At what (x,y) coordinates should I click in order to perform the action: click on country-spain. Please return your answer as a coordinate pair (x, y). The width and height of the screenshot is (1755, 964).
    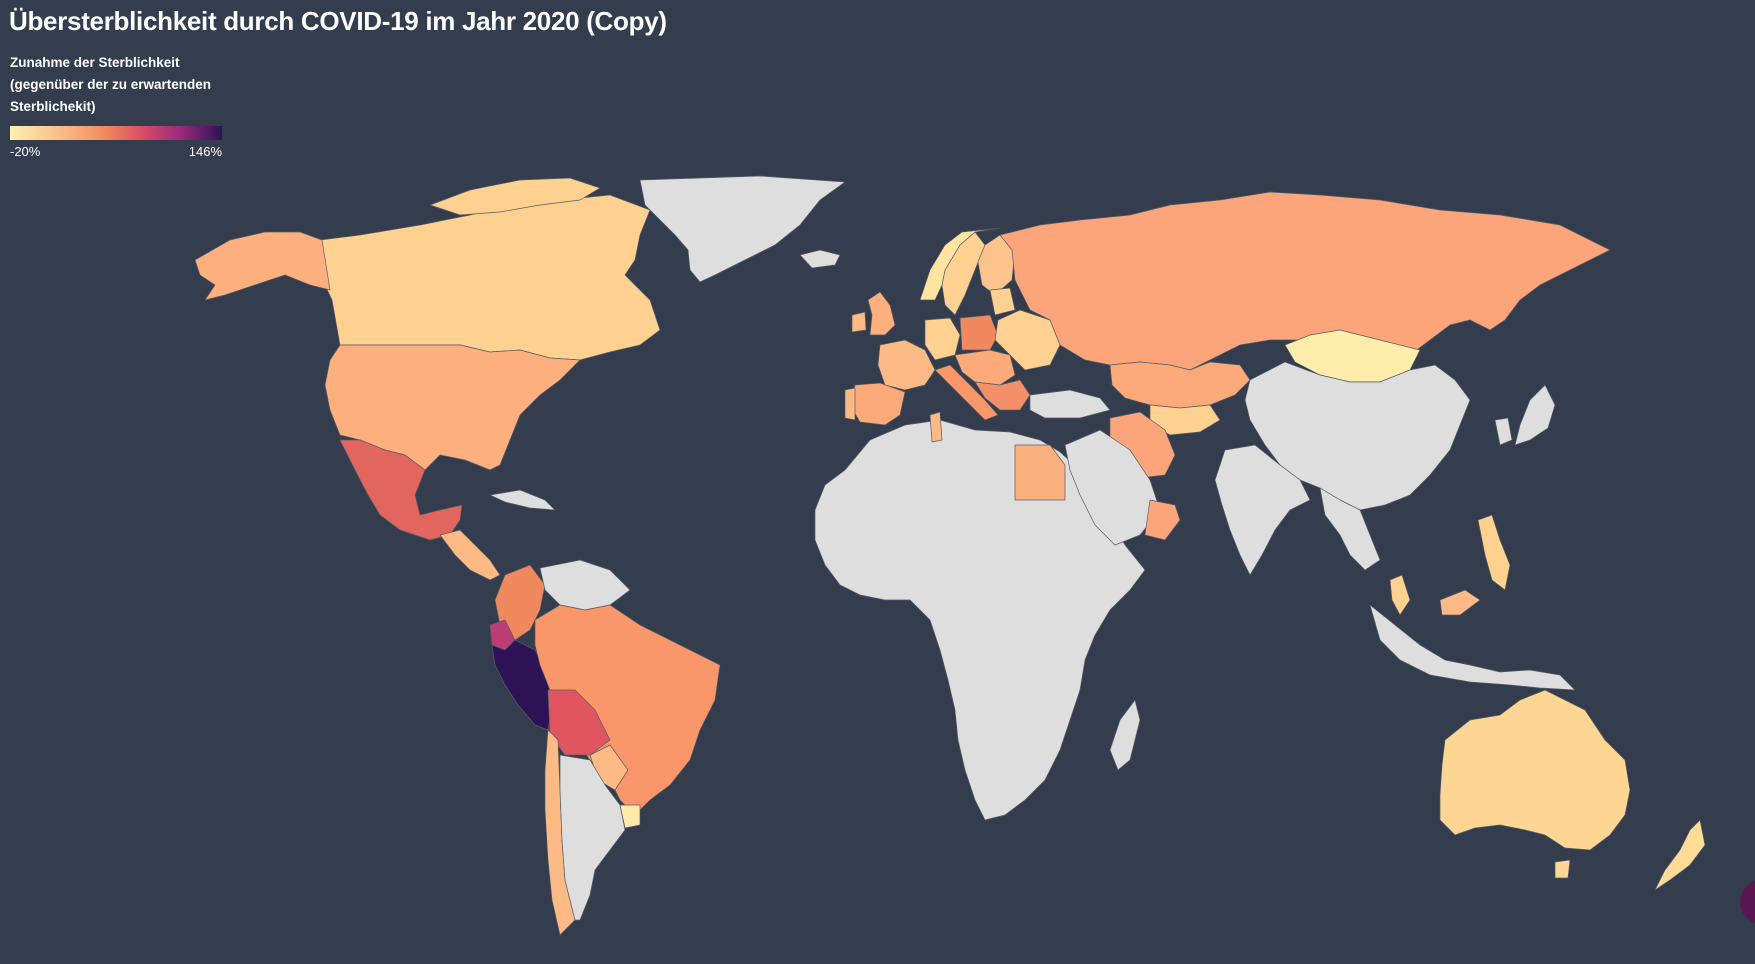
    Looking at the image, I should click on (877, 404).